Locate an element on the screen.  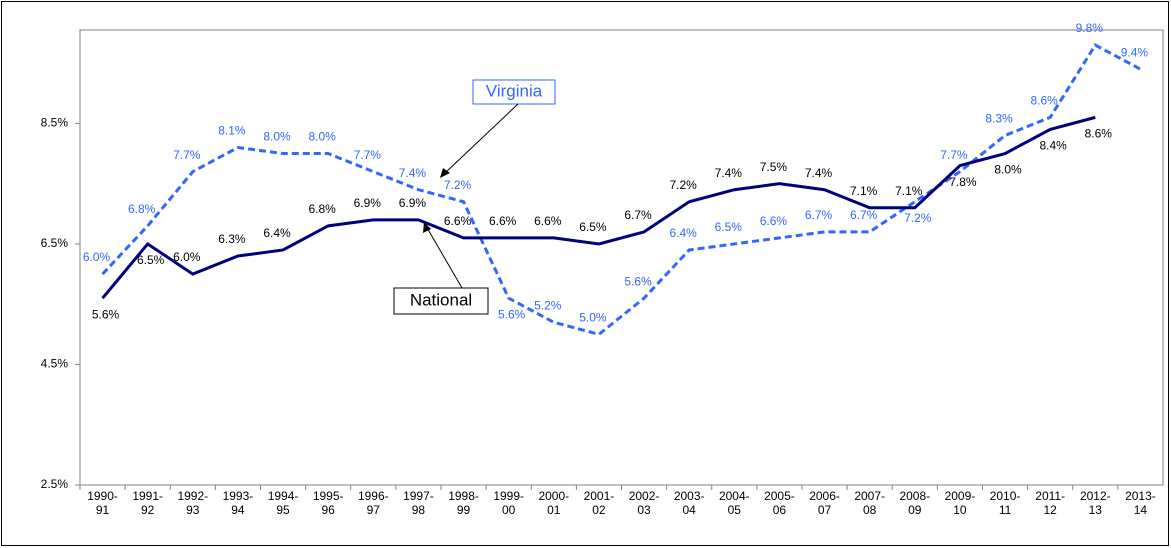
x-tick-label: 2007-08 is located at coordinates (869, 503).